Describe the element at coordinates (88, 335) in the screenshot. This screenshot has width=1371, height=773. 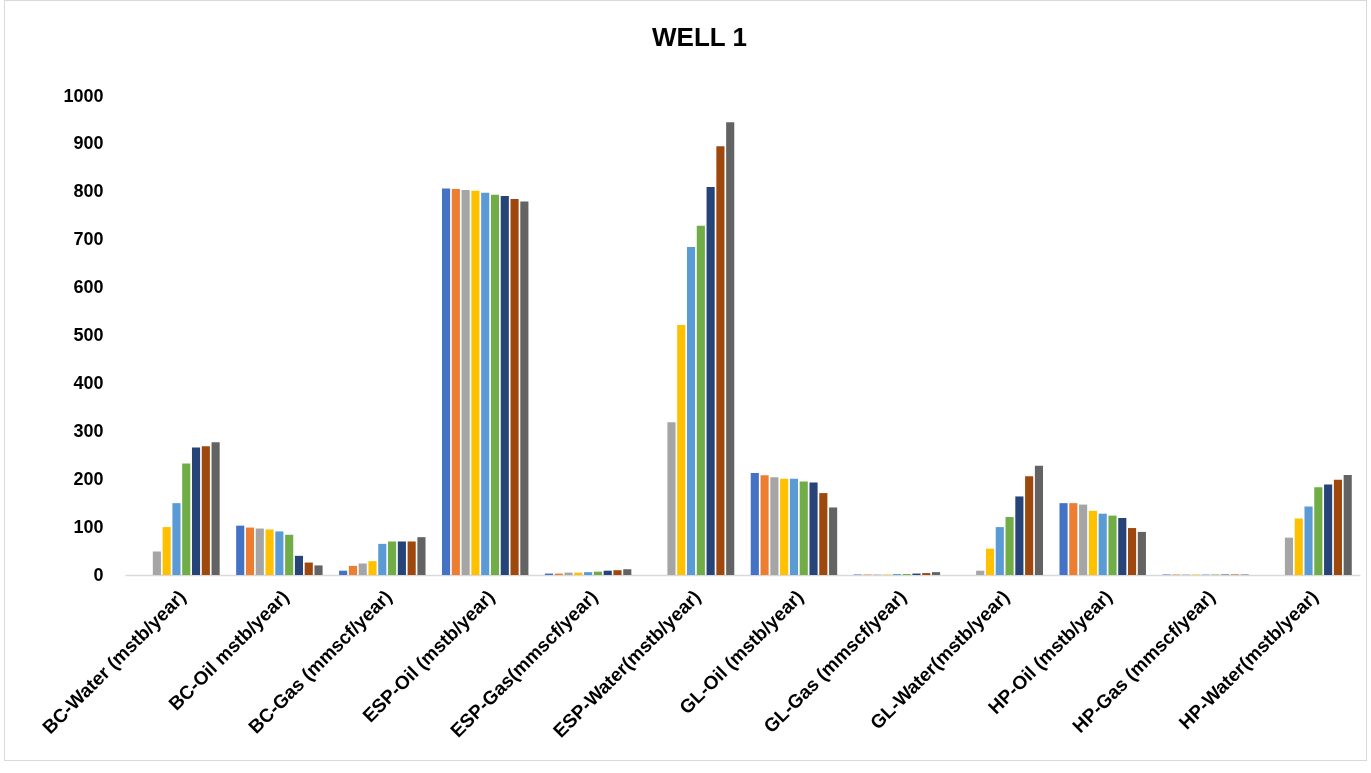
I see `y-tick-label: 500` at that location.